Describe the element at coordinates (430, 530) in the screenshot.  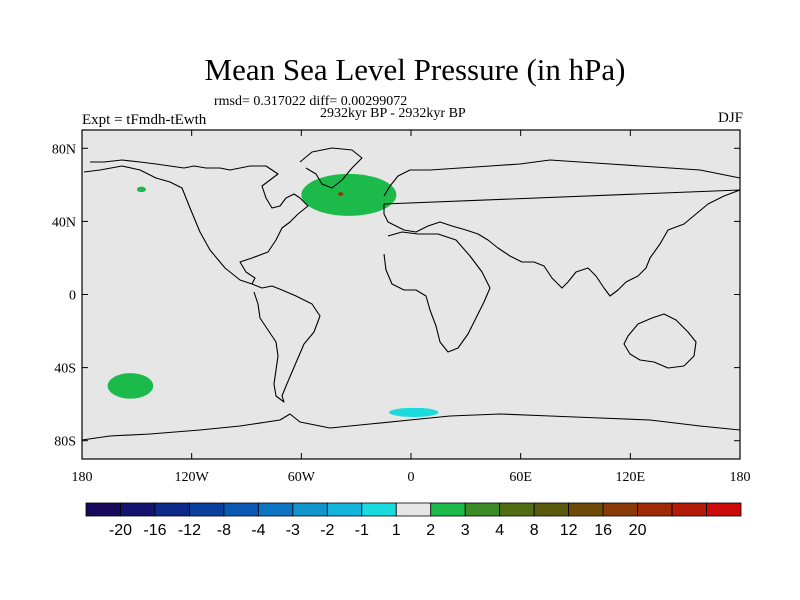
I see `colorbar-label: 2` at that location.